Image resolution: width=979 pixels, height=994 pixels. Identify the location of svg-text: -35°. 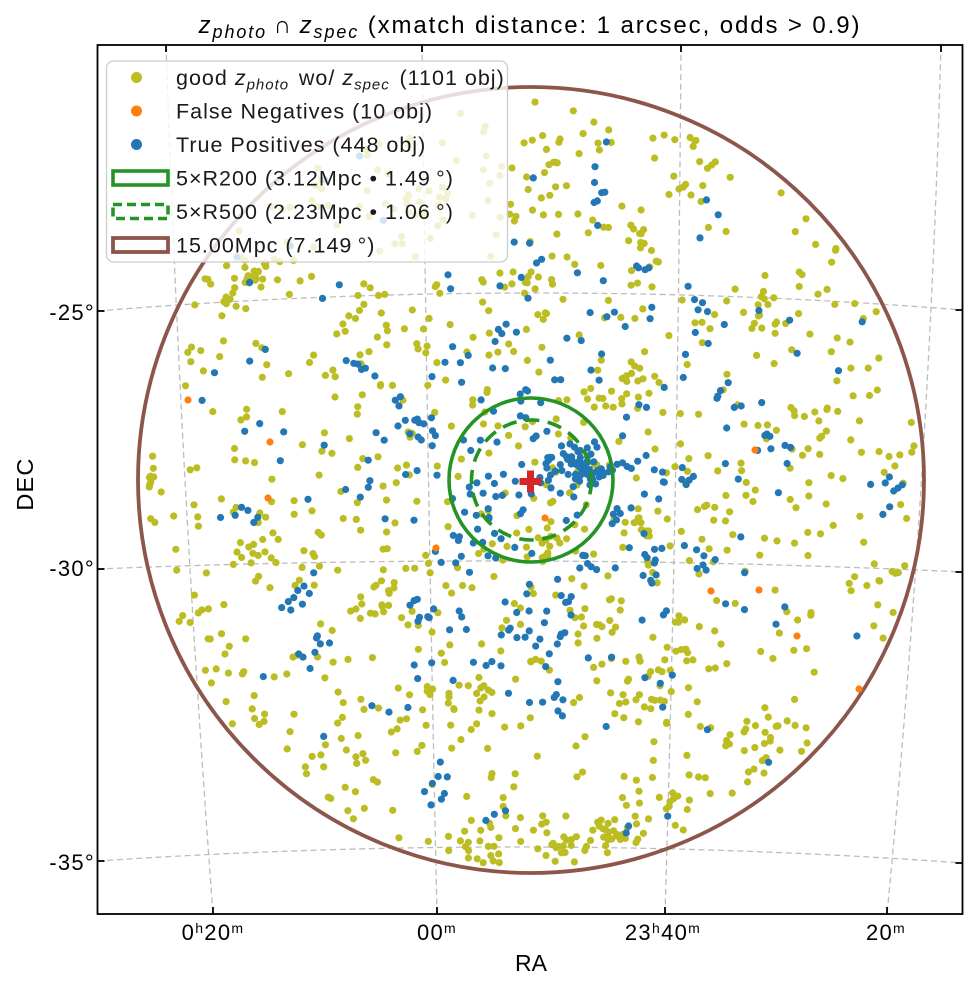
(72, 862).